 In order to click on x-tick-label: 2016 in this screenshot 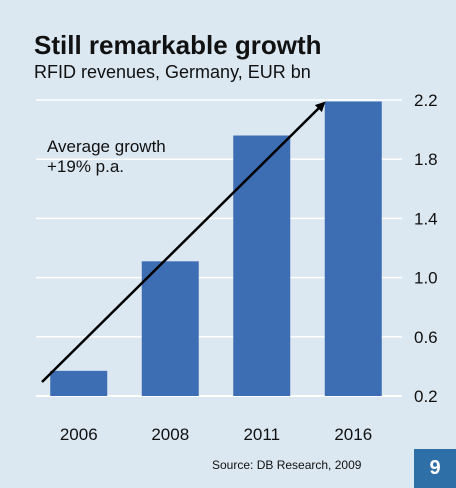, I will do `click(353, 434)`.